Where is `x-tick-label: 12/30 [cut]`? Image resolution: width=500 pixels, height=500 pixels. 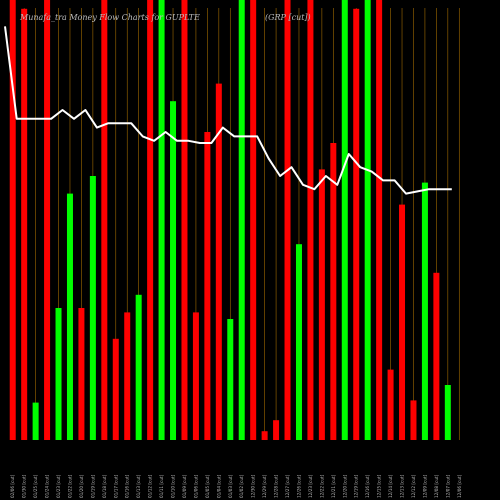 x-tick-label: 12/30 [cut] is located at coordinates (253, 486).